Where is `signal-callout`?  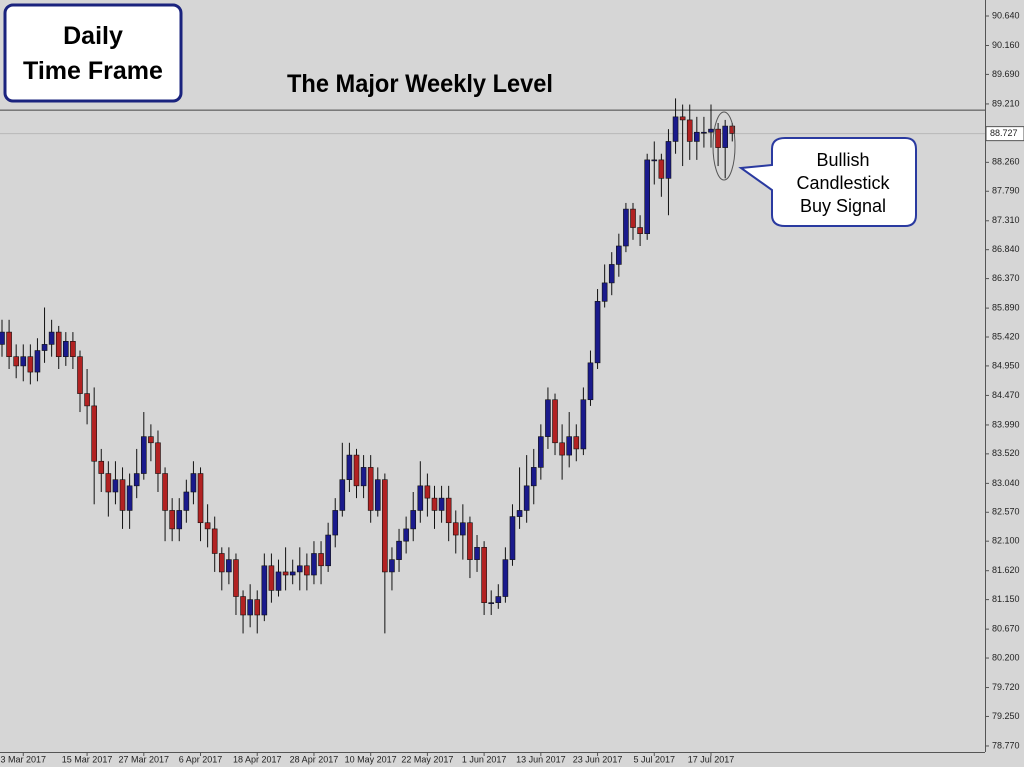
signal-callout is located at coordinates (827, 182).